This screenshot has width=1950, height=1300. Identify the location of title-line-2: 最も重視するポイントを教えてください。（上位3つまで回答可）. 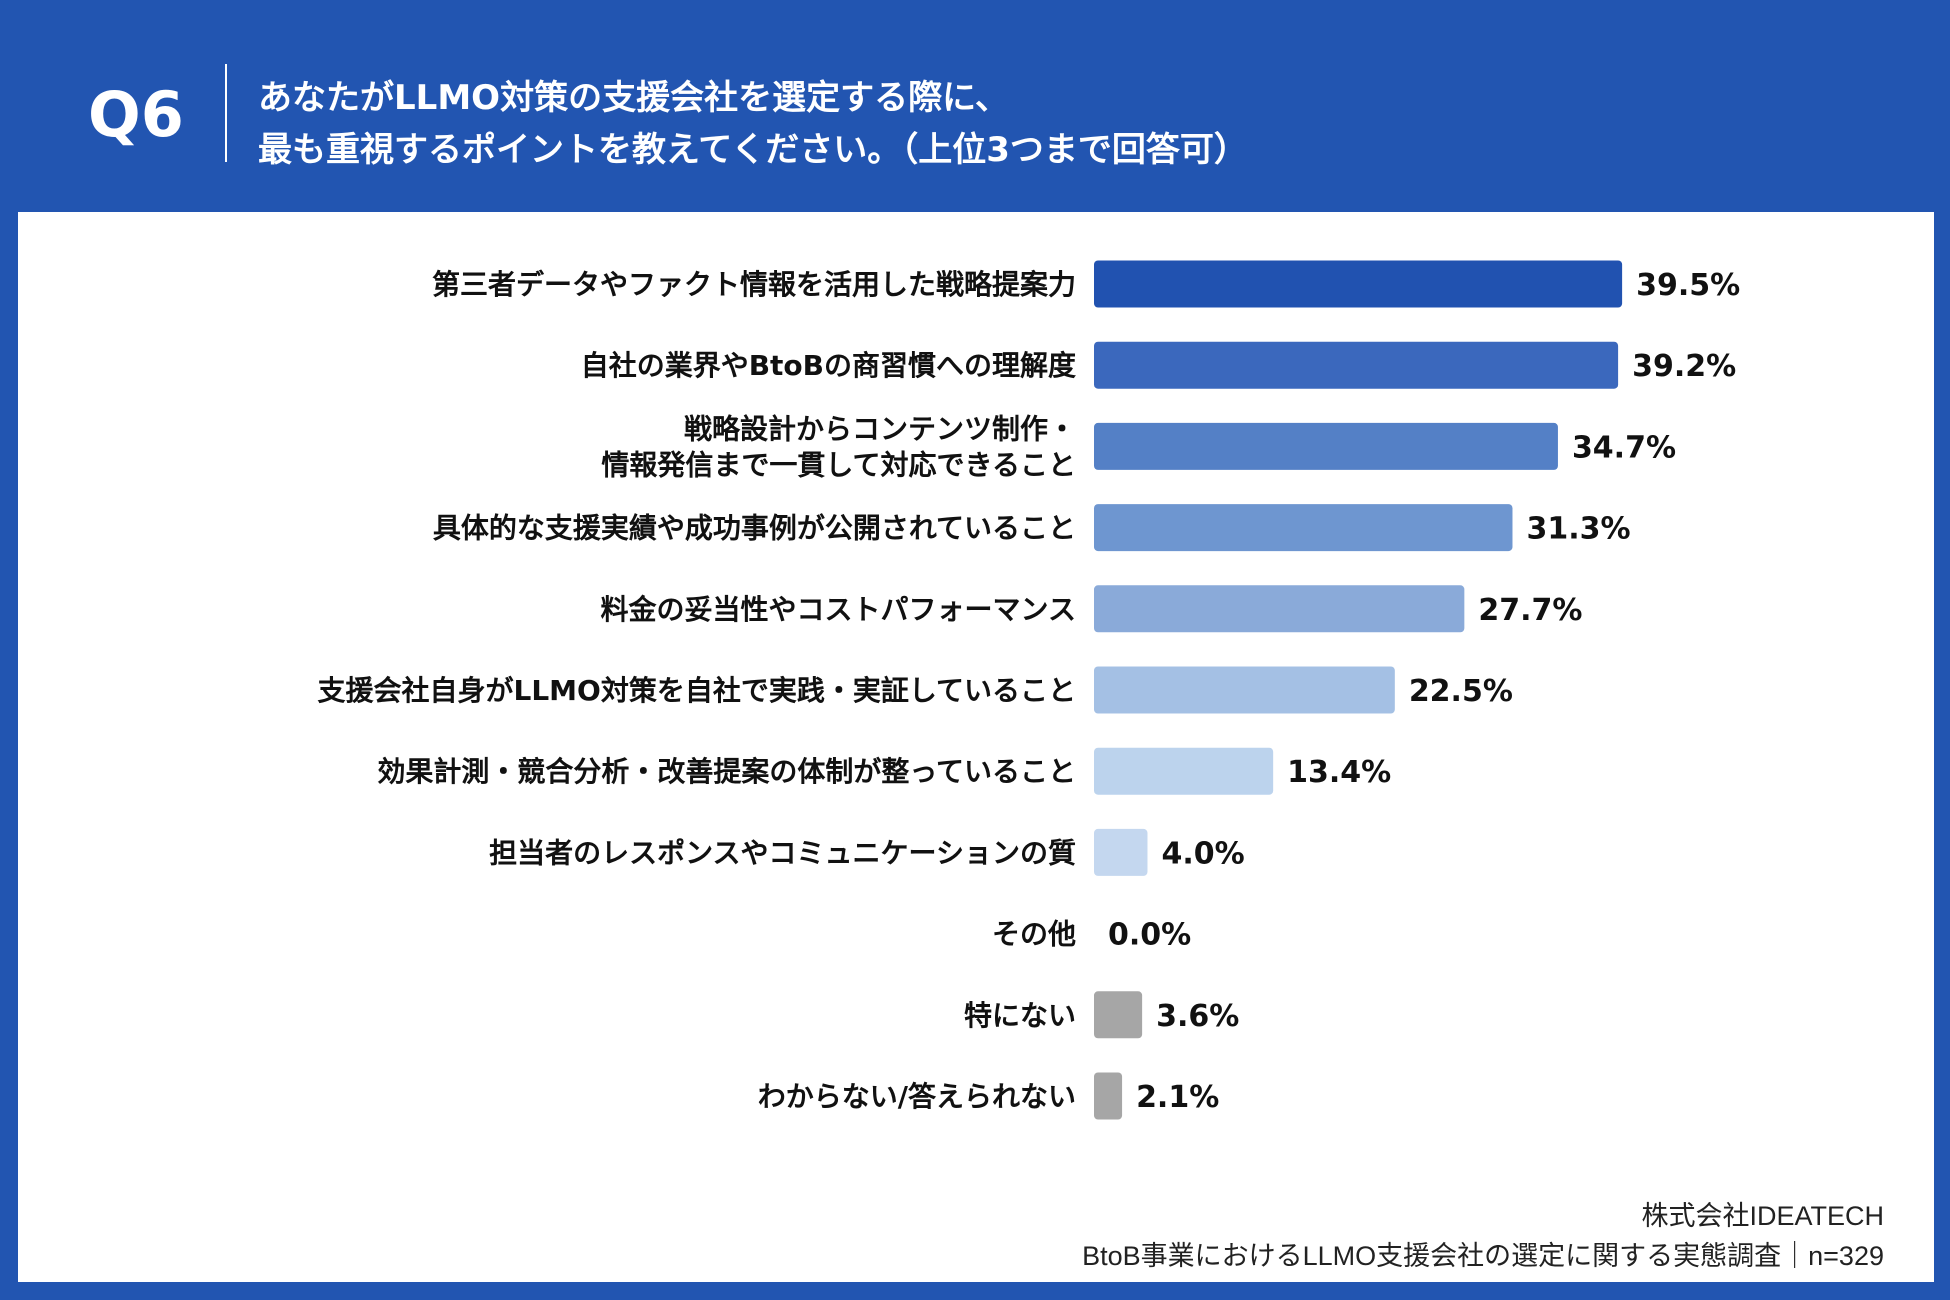
(753, 150).